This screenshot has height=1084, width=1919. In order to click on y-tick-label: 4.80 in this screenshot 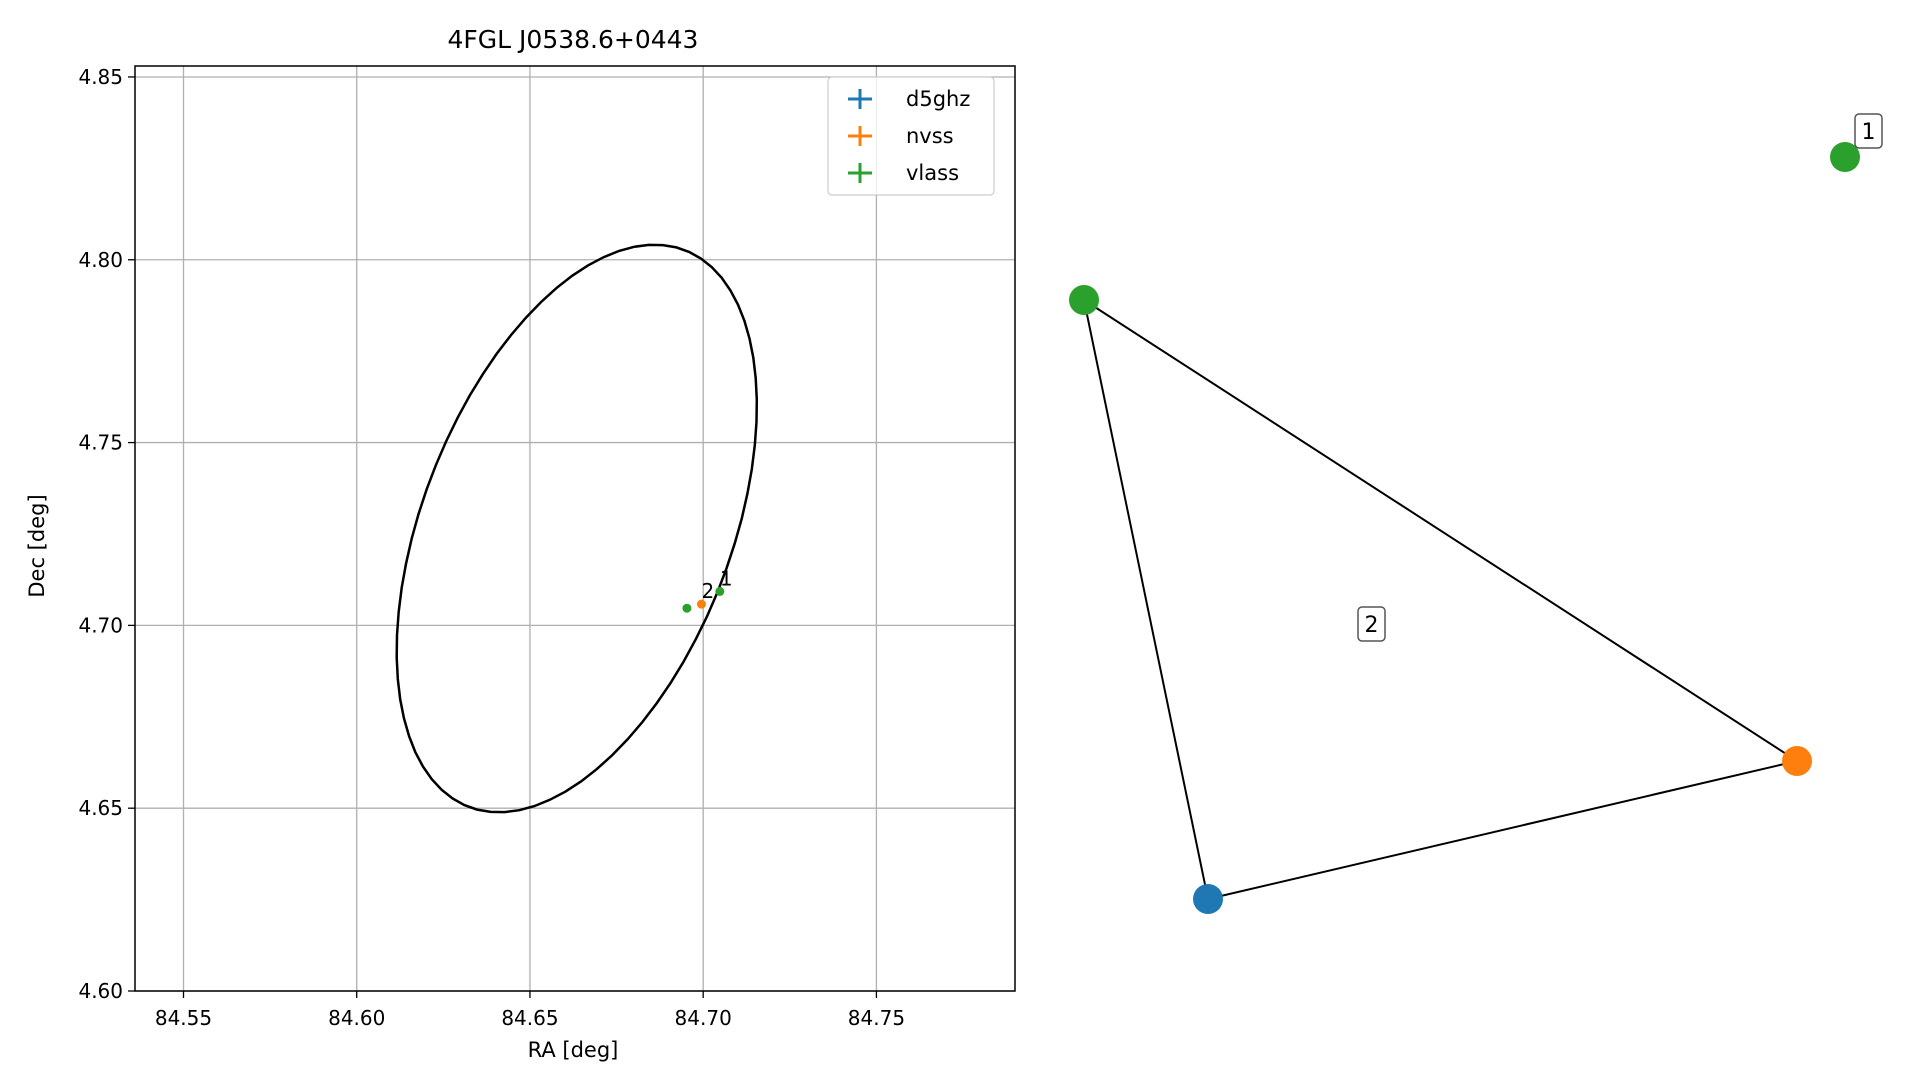, I will do `click(100, 260)`.